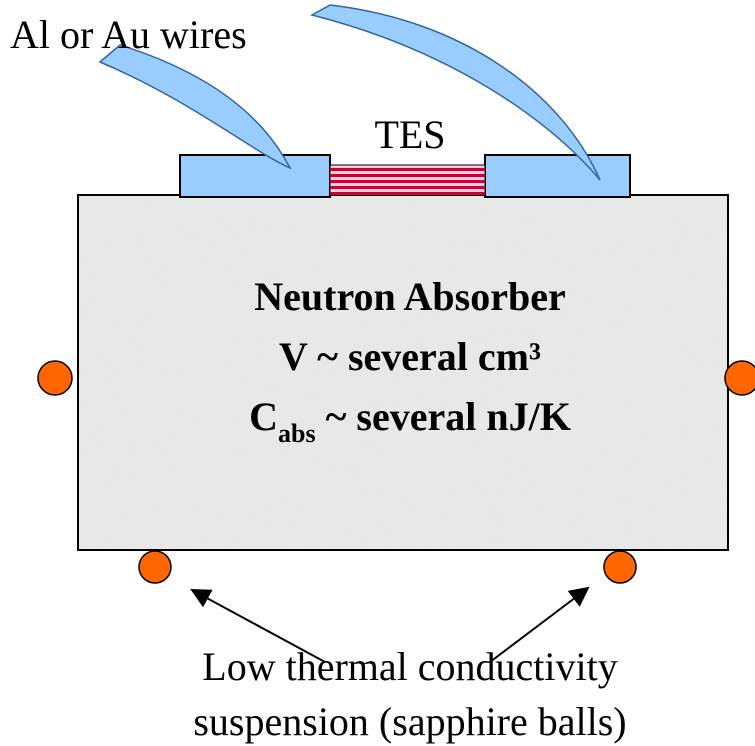 The height and width of the screenshot is (746, 755). Describe the element at coordinates (297, 433) in the screenshot. I see `capacity-subscript: abs` at that location.